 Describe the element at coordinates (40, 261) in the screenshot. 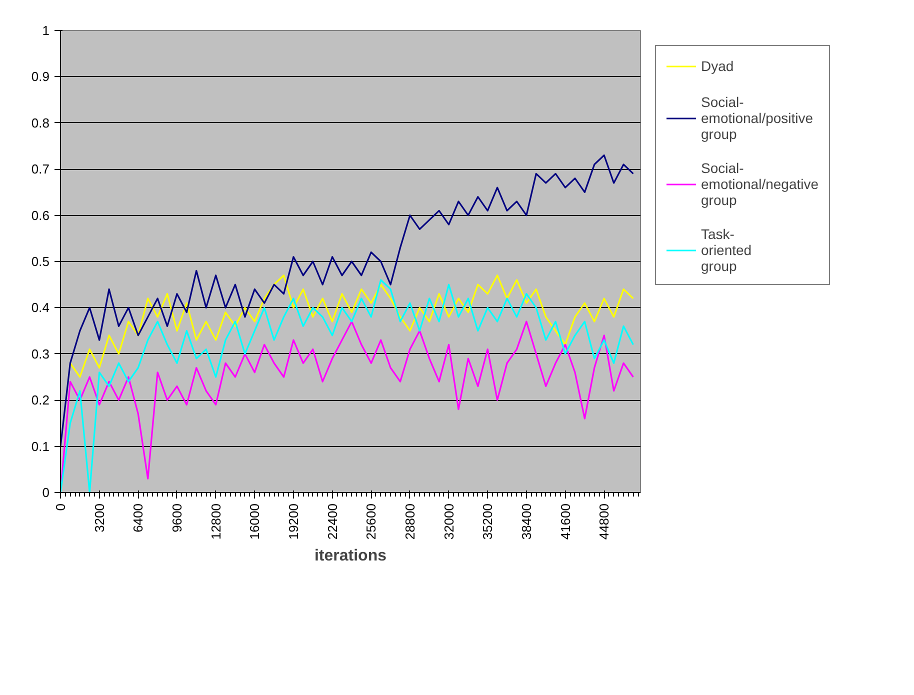

I see `y-tick-label: 0.5` at that location.